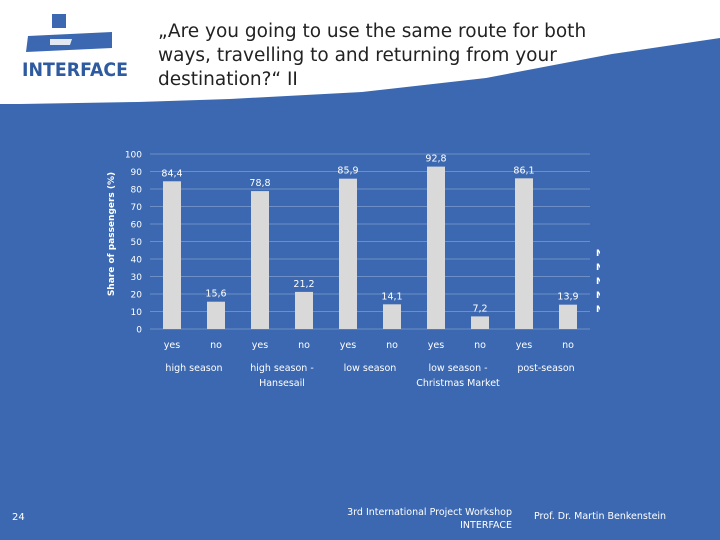  Describe the element at coordinates (215, 294) in the screenshot. I see `value-label: 15,6` at that location.